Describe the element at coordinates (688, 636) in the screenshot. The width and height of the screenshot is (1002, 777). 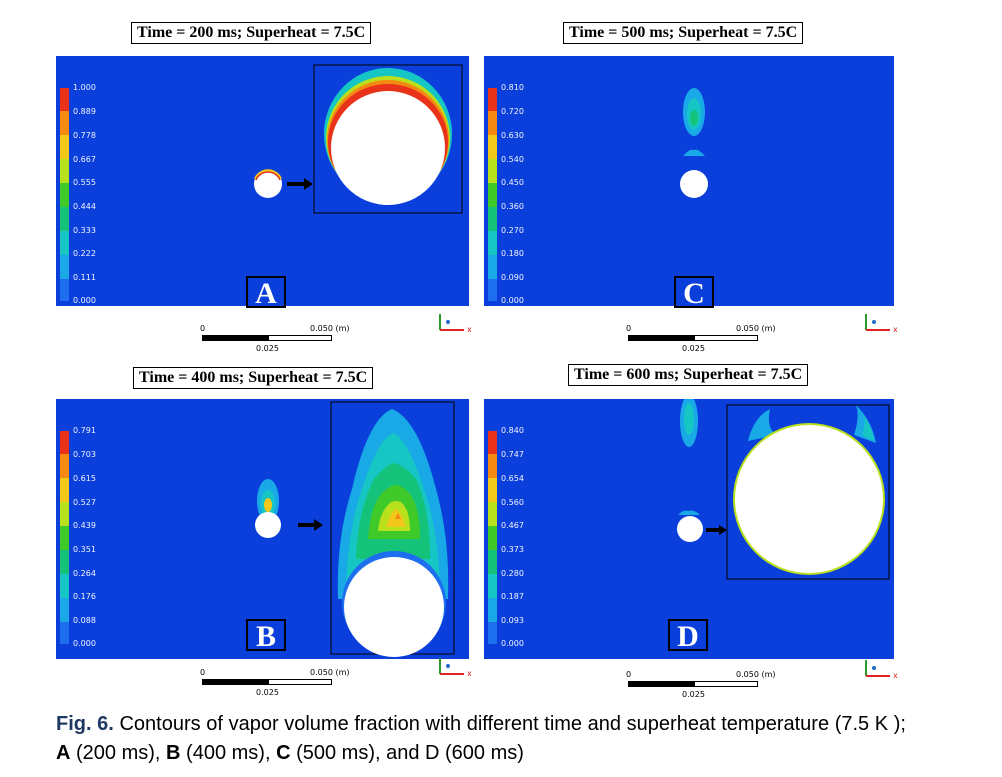
I see `panel-d-letter: D` at that location.